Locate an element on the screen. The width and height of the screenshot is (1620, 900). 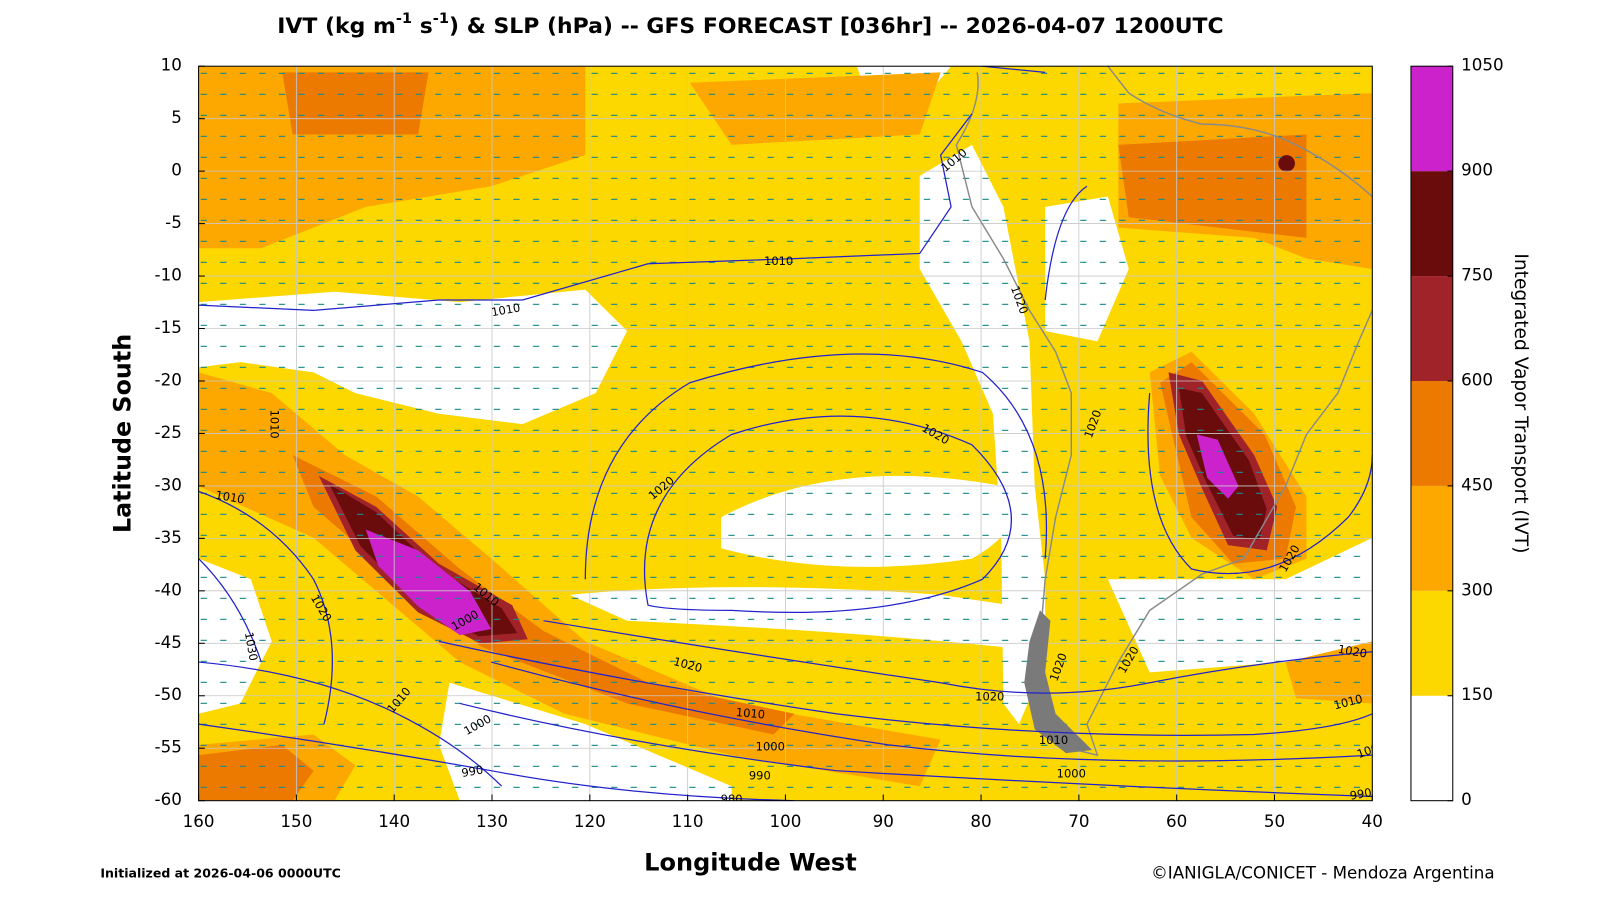
y-tick-label: -40 is located at coordinates (168, 589).